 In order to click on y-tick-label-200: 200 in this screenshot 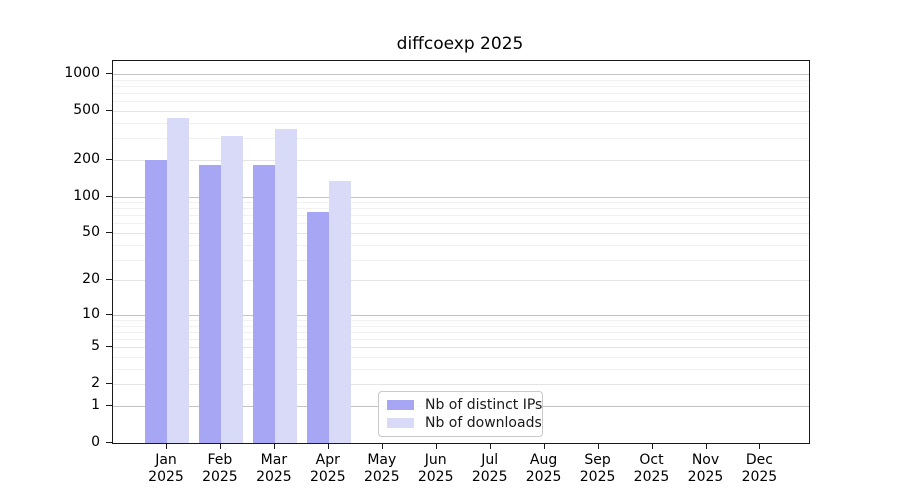, I will do `click(86, 158)`.